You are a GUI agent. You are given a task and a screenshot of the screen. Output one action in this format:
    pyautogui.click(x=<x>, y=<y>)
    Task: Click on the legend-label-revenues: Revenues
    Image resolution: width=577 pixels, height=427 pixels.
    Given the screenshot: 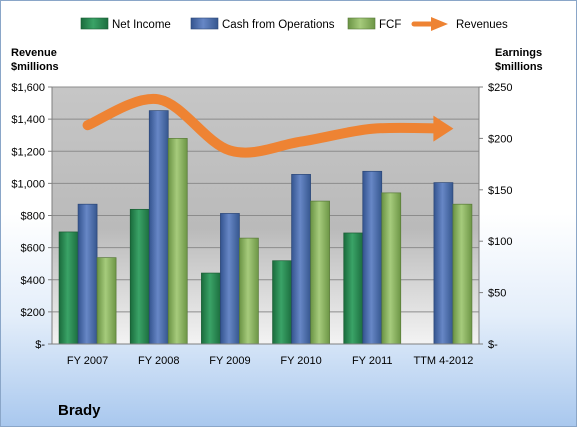 What is the action you would take?
    pyautogui.click(x=482, y=25)
    